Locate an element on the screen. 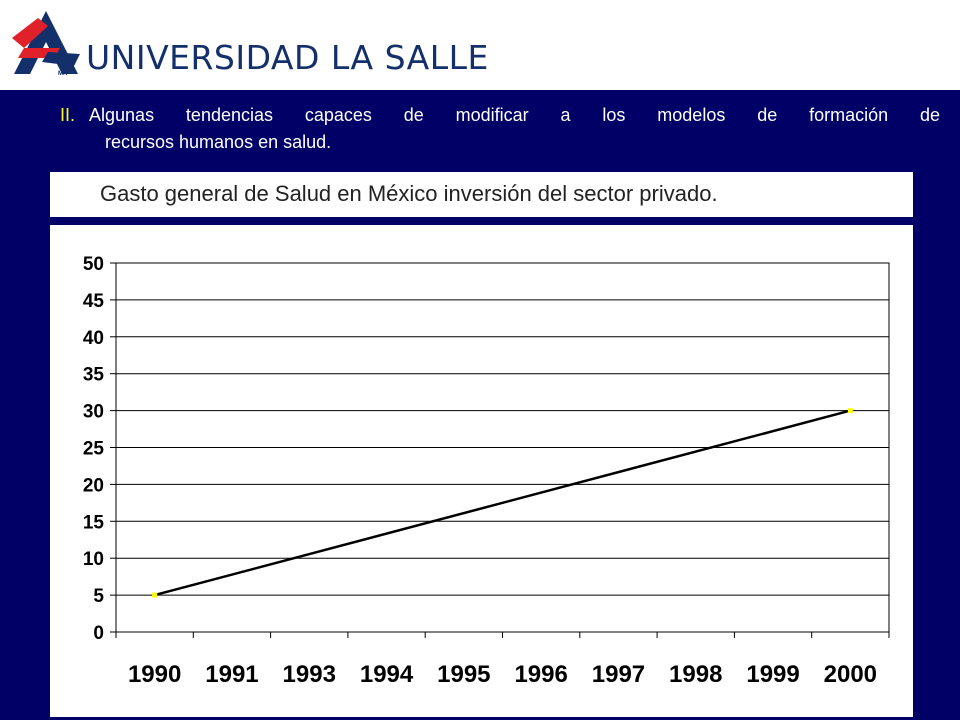 The width and height of the screenshot is (960, 720). x-tick-label-1991: 1991 is located at coordinates (231, 674).